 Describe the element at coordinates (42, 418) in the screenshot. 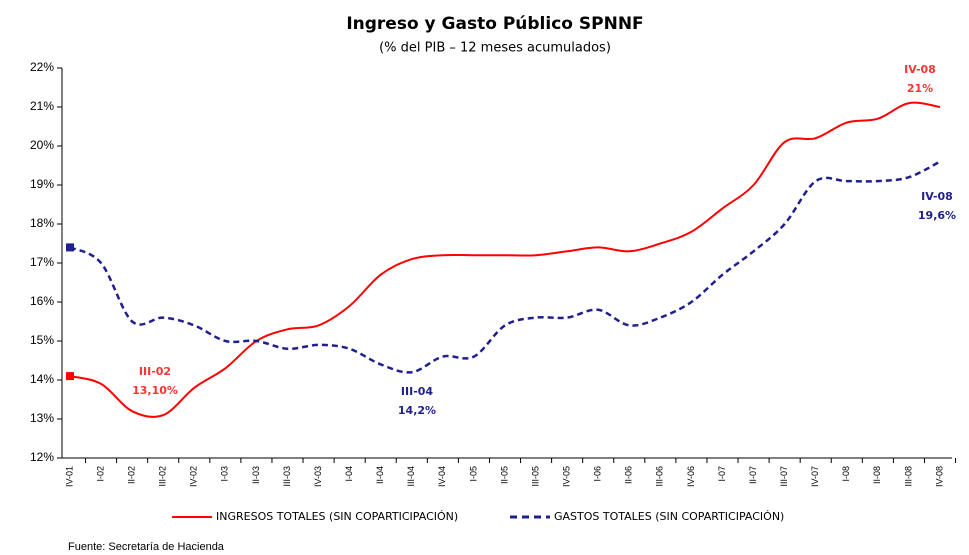

I see `y-tick-label: 13%` at that location.